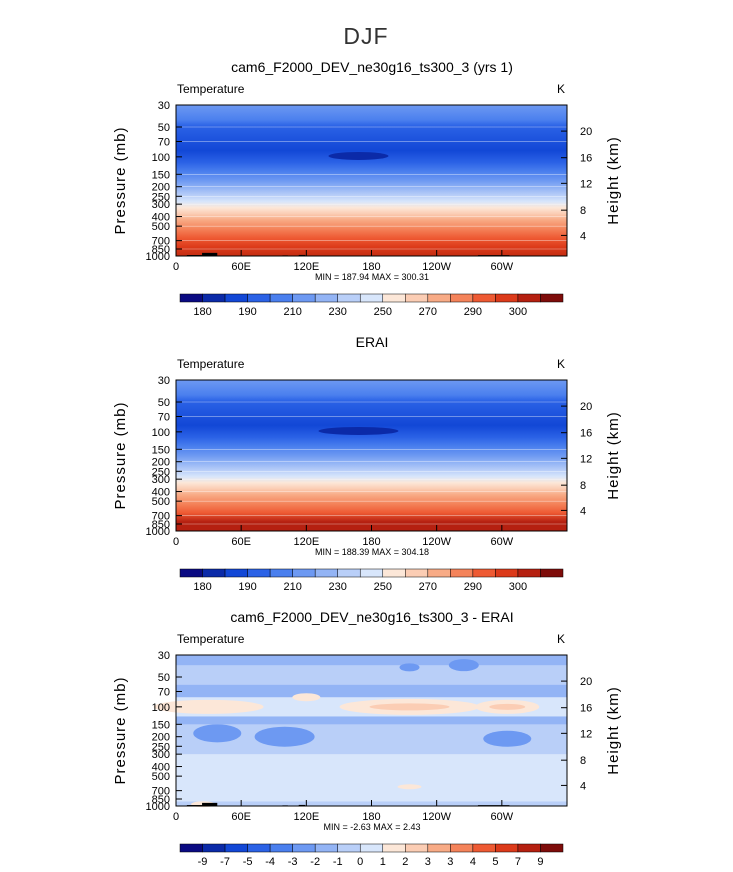  I want to click on cold-core-contour, so click(358, 430).